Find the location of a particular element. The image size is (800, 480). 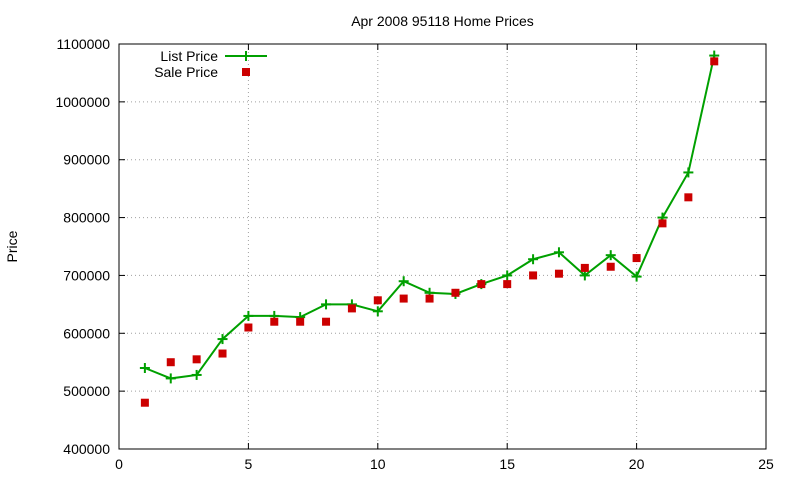

legend-square-swatch is located at coordinates (246, 72).